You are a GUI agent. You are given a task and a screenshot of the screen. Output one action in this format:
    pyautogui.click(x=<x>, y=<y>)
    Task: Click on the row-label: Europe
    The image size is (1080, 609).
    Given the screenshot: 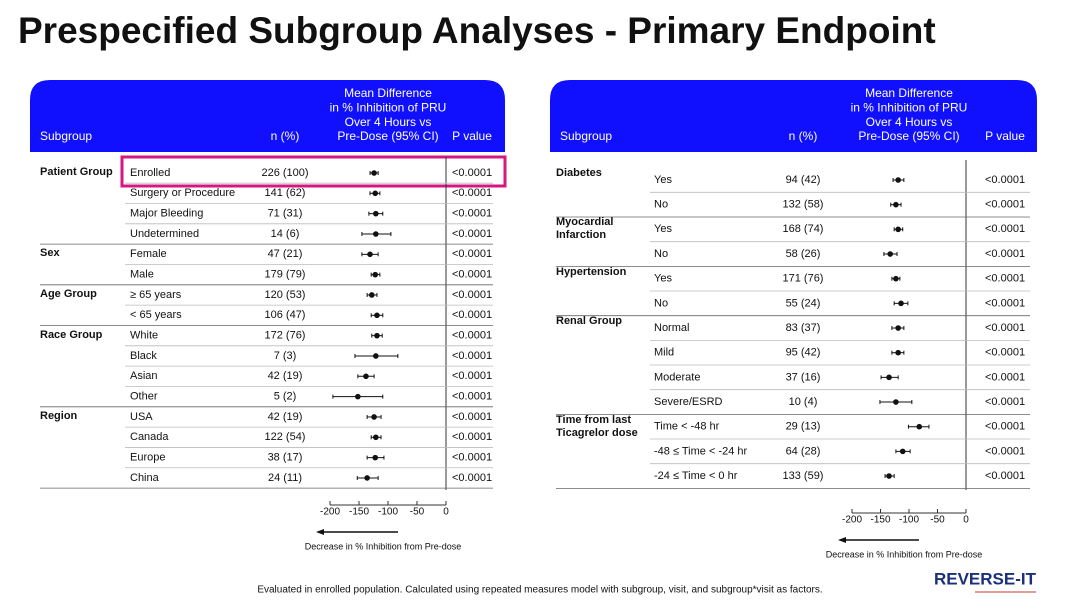 What is the action you would take?
    pyautogui.click(x=147, y=458)
    